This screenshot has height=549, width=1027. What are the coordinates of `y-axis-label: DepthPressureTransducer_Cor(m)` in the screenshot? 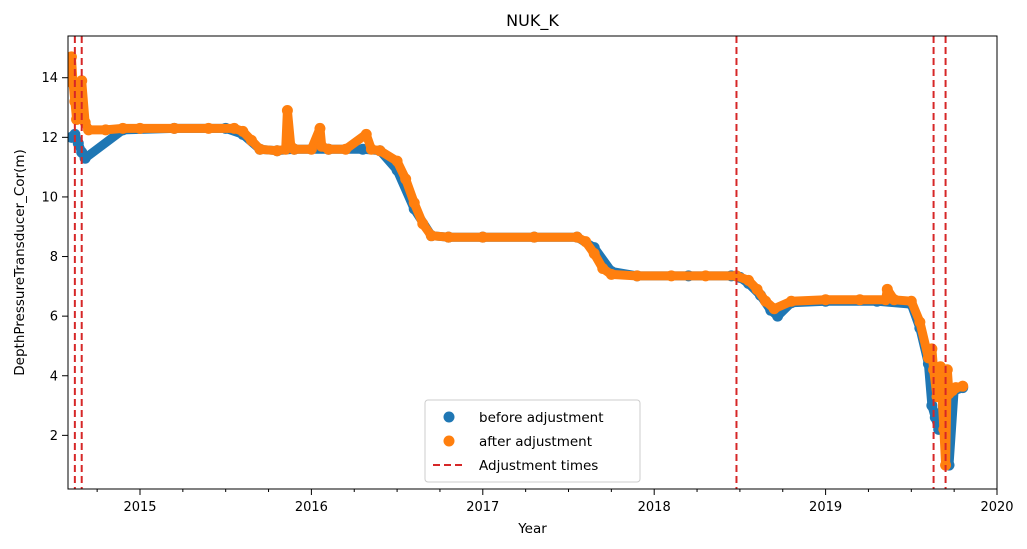 It's located at (20, 262).